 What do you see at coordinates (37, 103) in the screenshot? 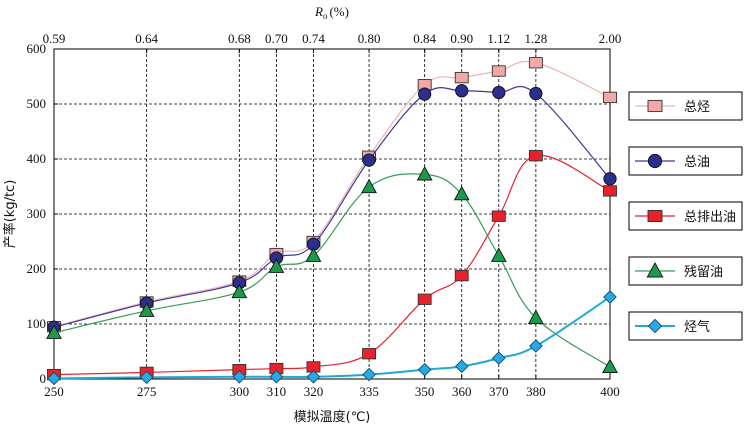
I see `y-tick-label-5: 500` at bounding box center [37, 103].